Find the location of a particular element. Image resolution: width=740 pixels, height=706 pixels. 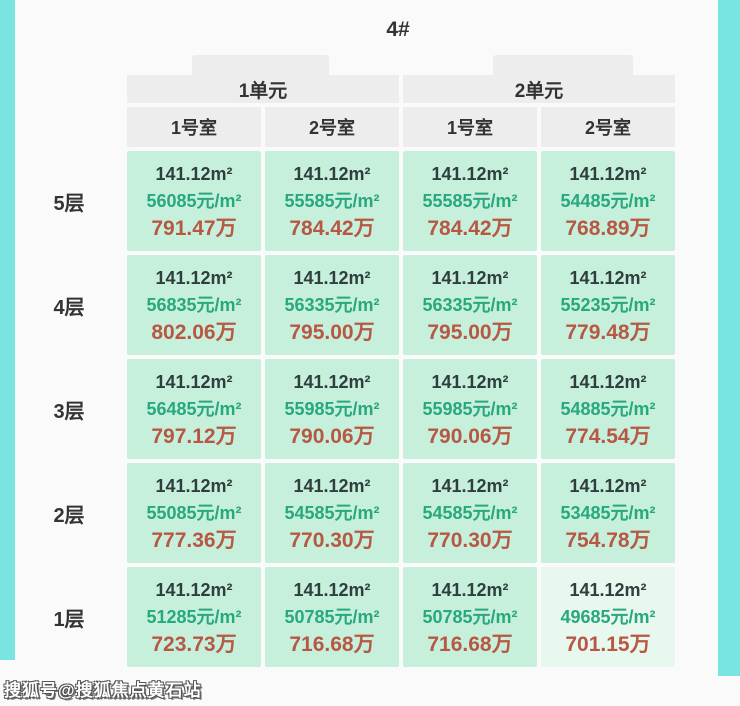

price-cell: 141.12m² 55085元/m² 777.36万 is located at coordinates (194, 513).